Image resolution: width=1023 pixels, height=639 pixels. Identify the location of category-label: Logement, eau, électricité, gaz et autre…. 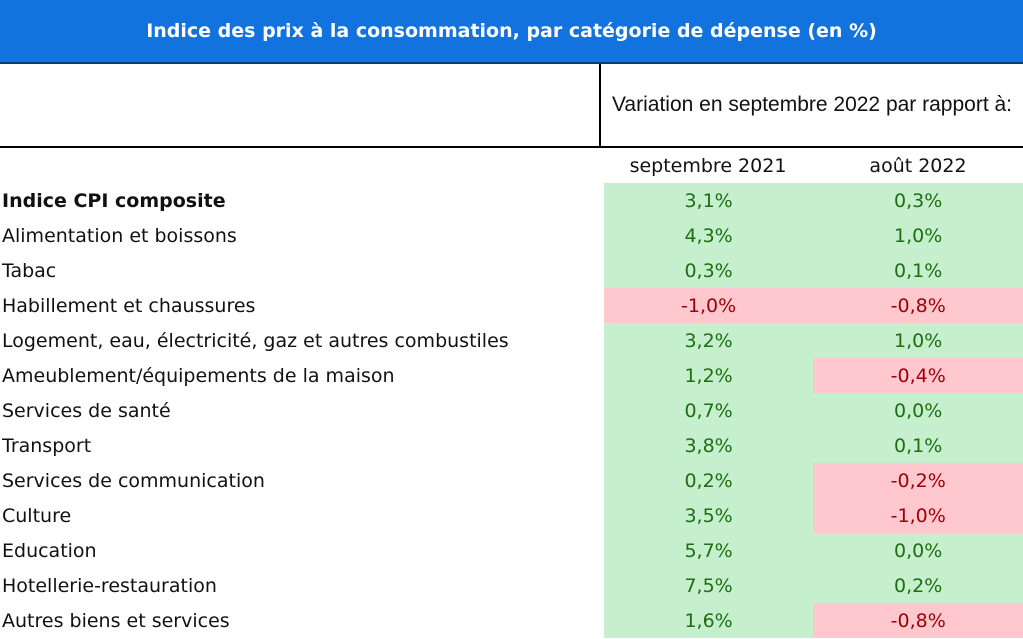
(255, 340).